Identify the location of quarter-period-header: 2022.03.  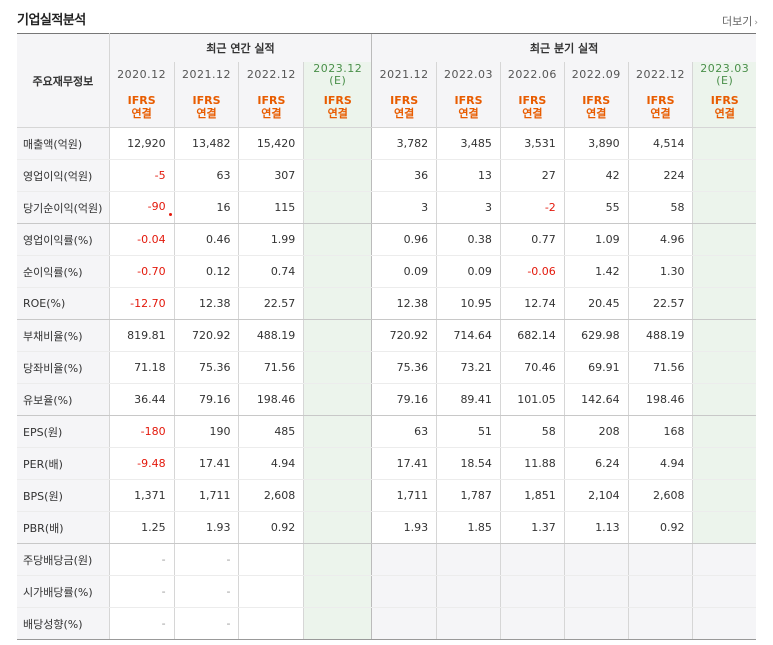
(468, 74).